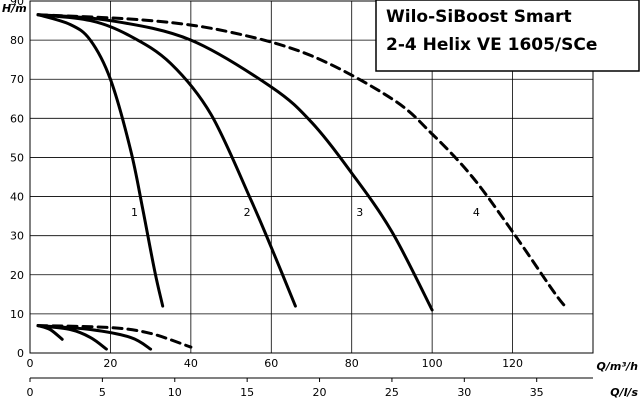 This screenshot has width=640, height=400. What do you see at coordinates (17, 157) in the screenshot?
I see `y-tick-label: 50` at bounding box center [17, 157].